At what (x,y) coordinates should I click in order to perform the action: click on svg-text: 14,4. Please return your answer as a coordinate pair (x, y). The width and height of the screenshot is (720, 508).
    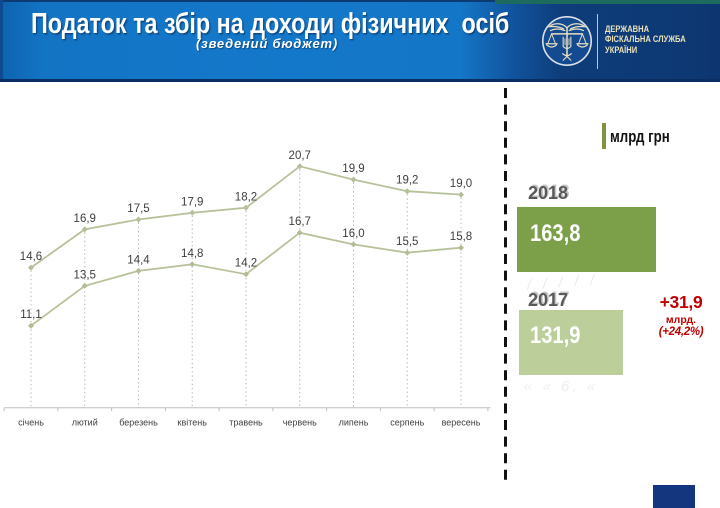
    Looking at the image, I should click on (138, 260).